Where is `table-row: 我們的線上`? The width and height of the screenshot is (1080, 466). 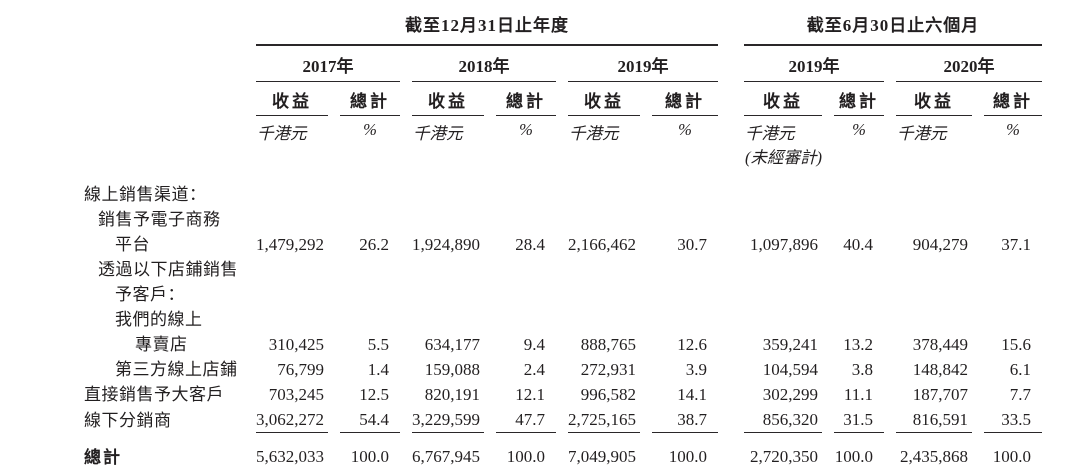 table-row: 我們的線上 is located at coordinates (563, 319).